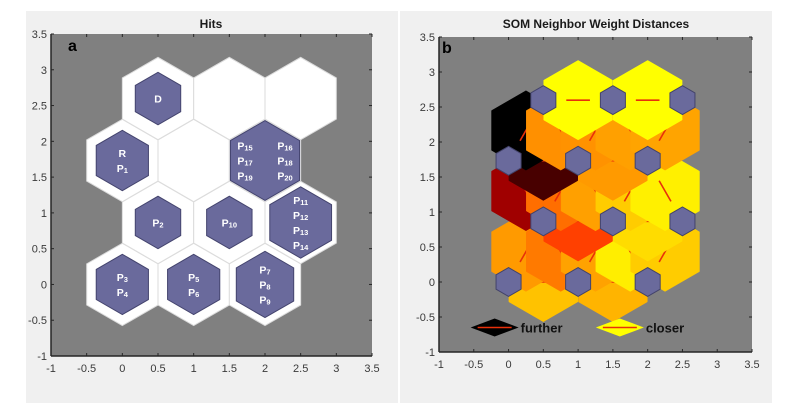  I want to click on legend: further closer, so click(577, 327).